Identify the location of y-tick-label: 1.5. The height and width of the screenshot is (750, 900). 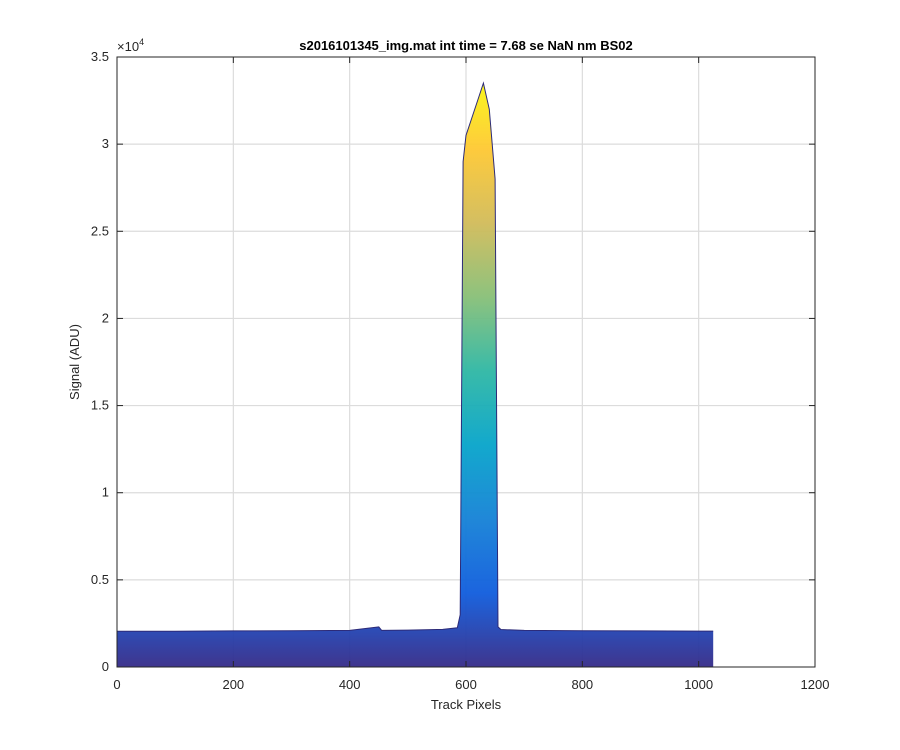
(100, 405).